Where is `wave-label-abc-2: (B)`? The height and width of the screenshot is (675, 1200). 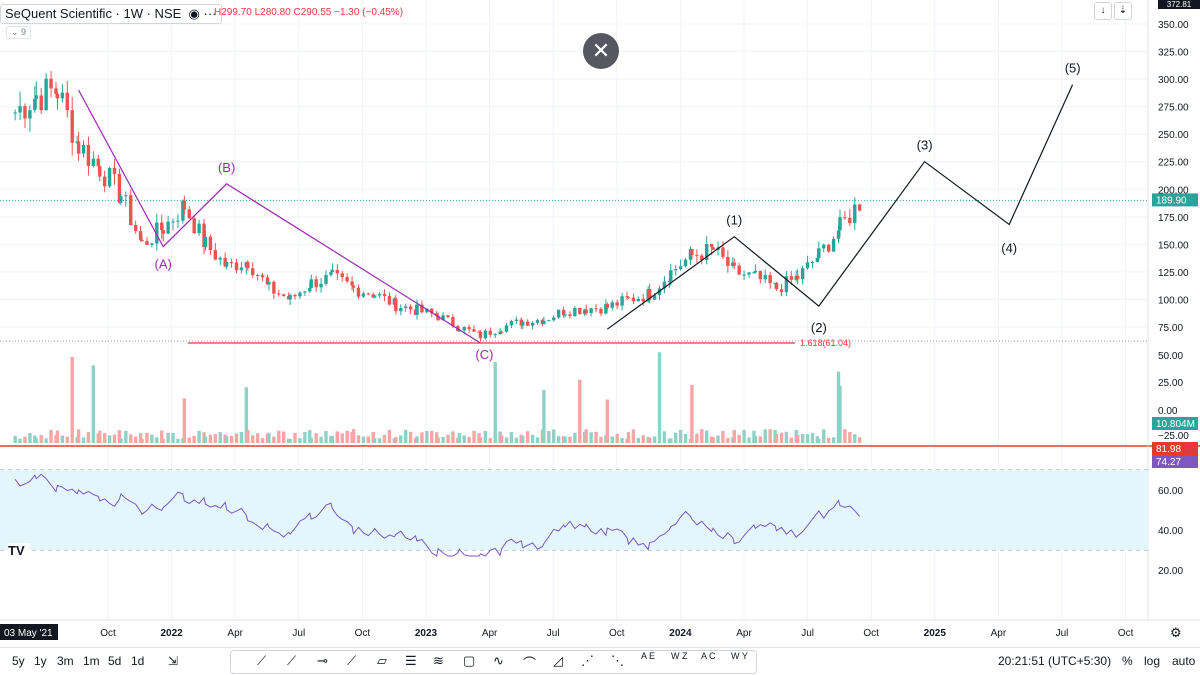 wave-label-abc-2: (B) is located at coordinates (226, 167).